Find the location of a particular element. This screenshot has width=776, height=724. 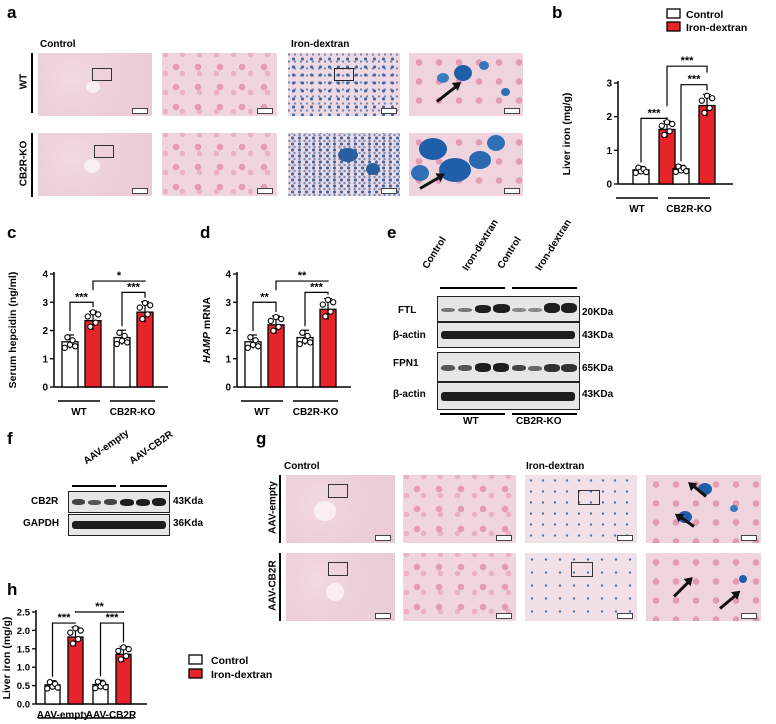

chart-c-ytick: 1 is located at coordinates (45, 359).